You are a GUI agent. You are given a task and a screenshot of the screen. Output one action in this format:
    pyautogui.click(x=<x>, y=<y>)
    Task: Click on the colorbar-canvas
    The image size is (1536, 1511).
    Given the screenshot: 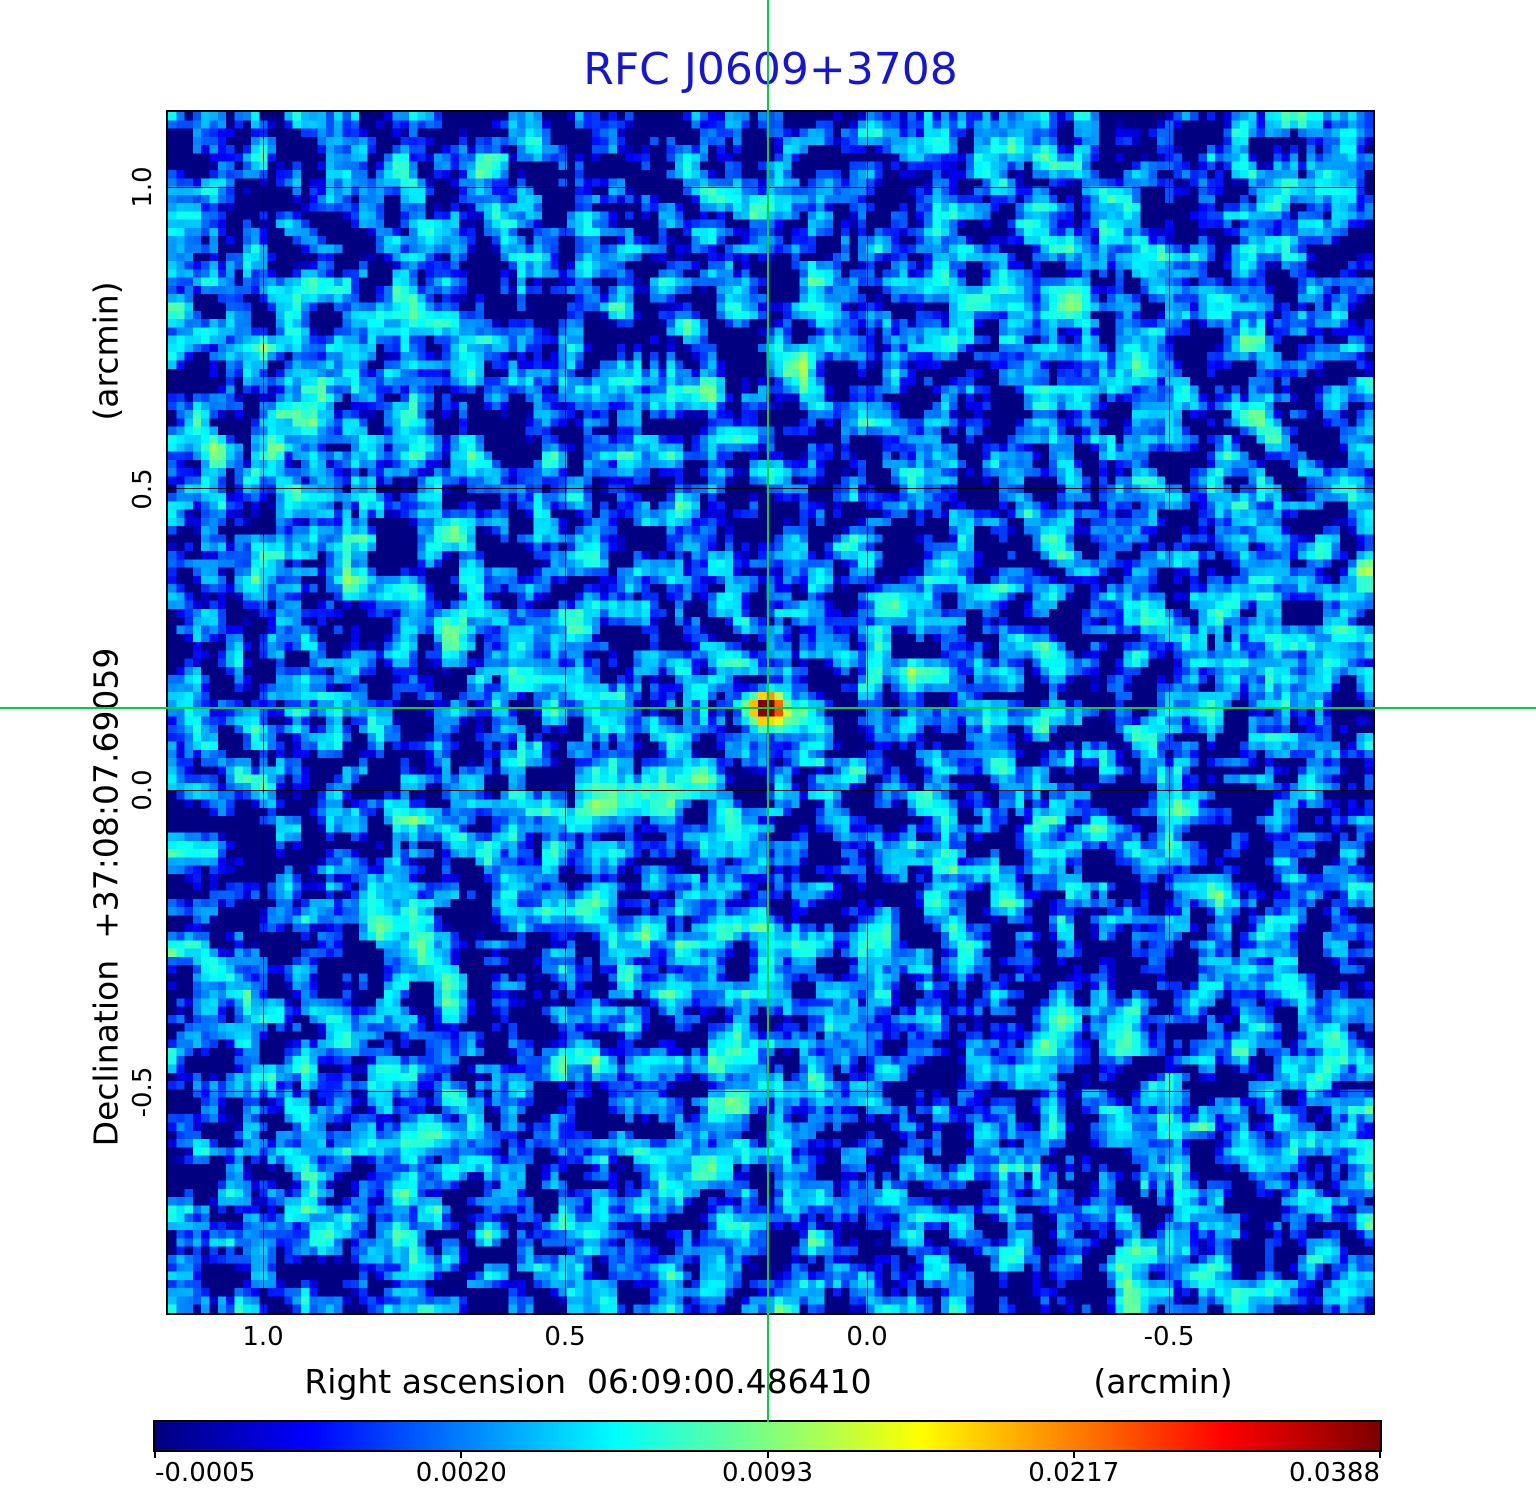 What is the action you would take?
    pyautogui.click(x=767, y=1436)
    